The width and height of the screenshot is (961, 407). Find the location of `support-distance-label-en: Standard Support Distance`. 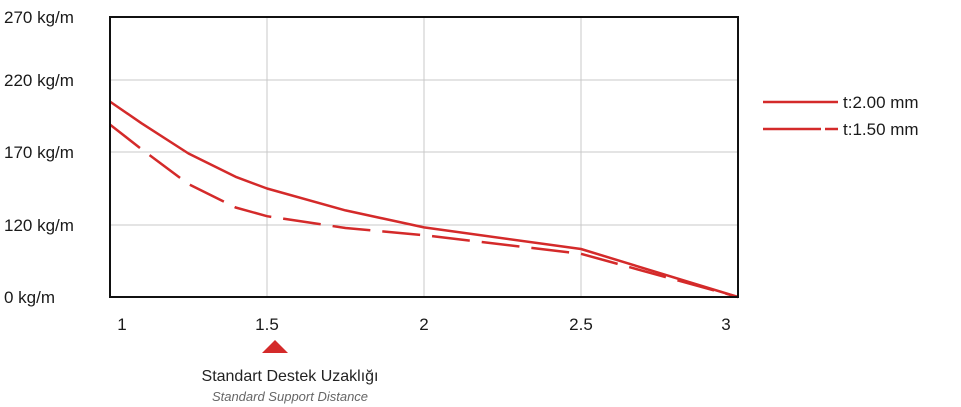

support-distance-label-en: Standard Support Distance is located at coordinates (290, 396).